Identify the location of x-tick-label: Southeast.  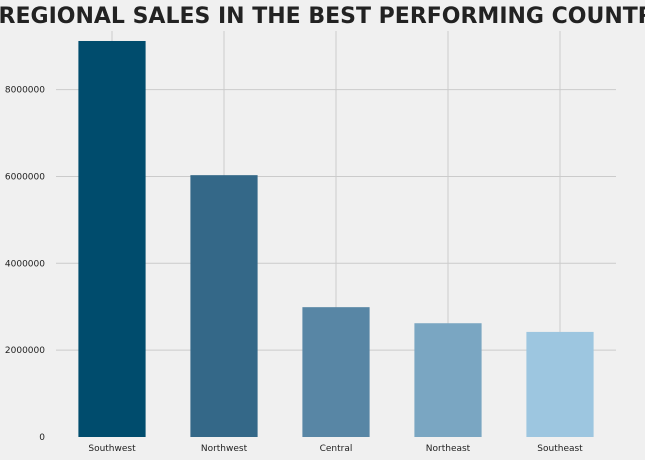
(560, 449).